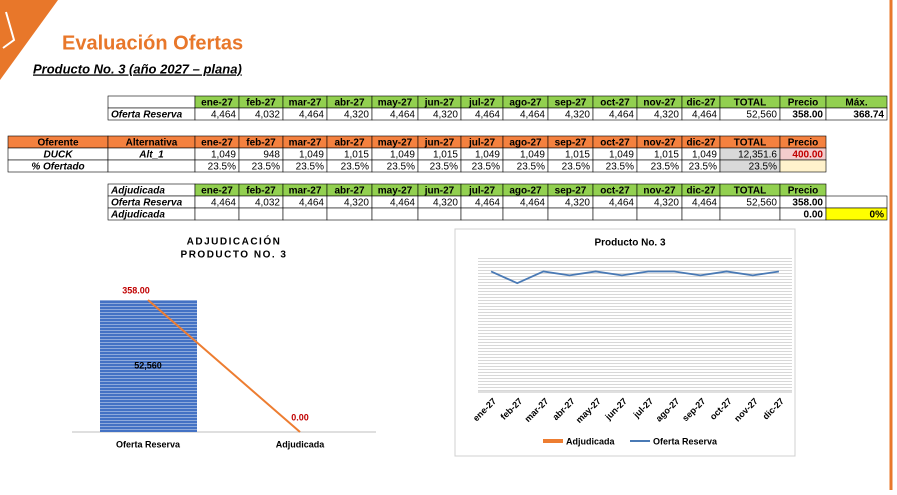  What do you see at coordinates (591, 441) in the screenshot?
I see `legend-label: Adjudicada` at bounding box center [591, 441].